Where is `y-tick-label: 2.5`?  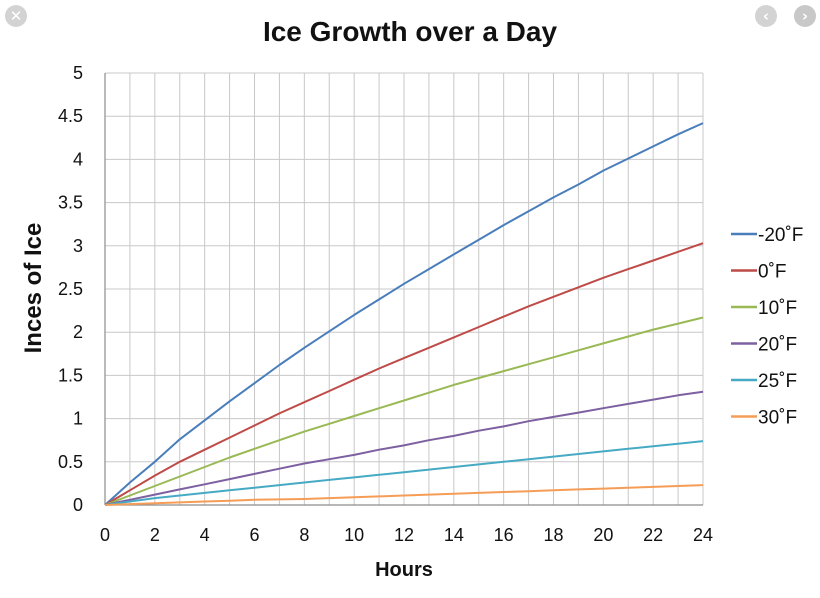
y-tick-label: 2.5 is located at coordinates (70, 289).